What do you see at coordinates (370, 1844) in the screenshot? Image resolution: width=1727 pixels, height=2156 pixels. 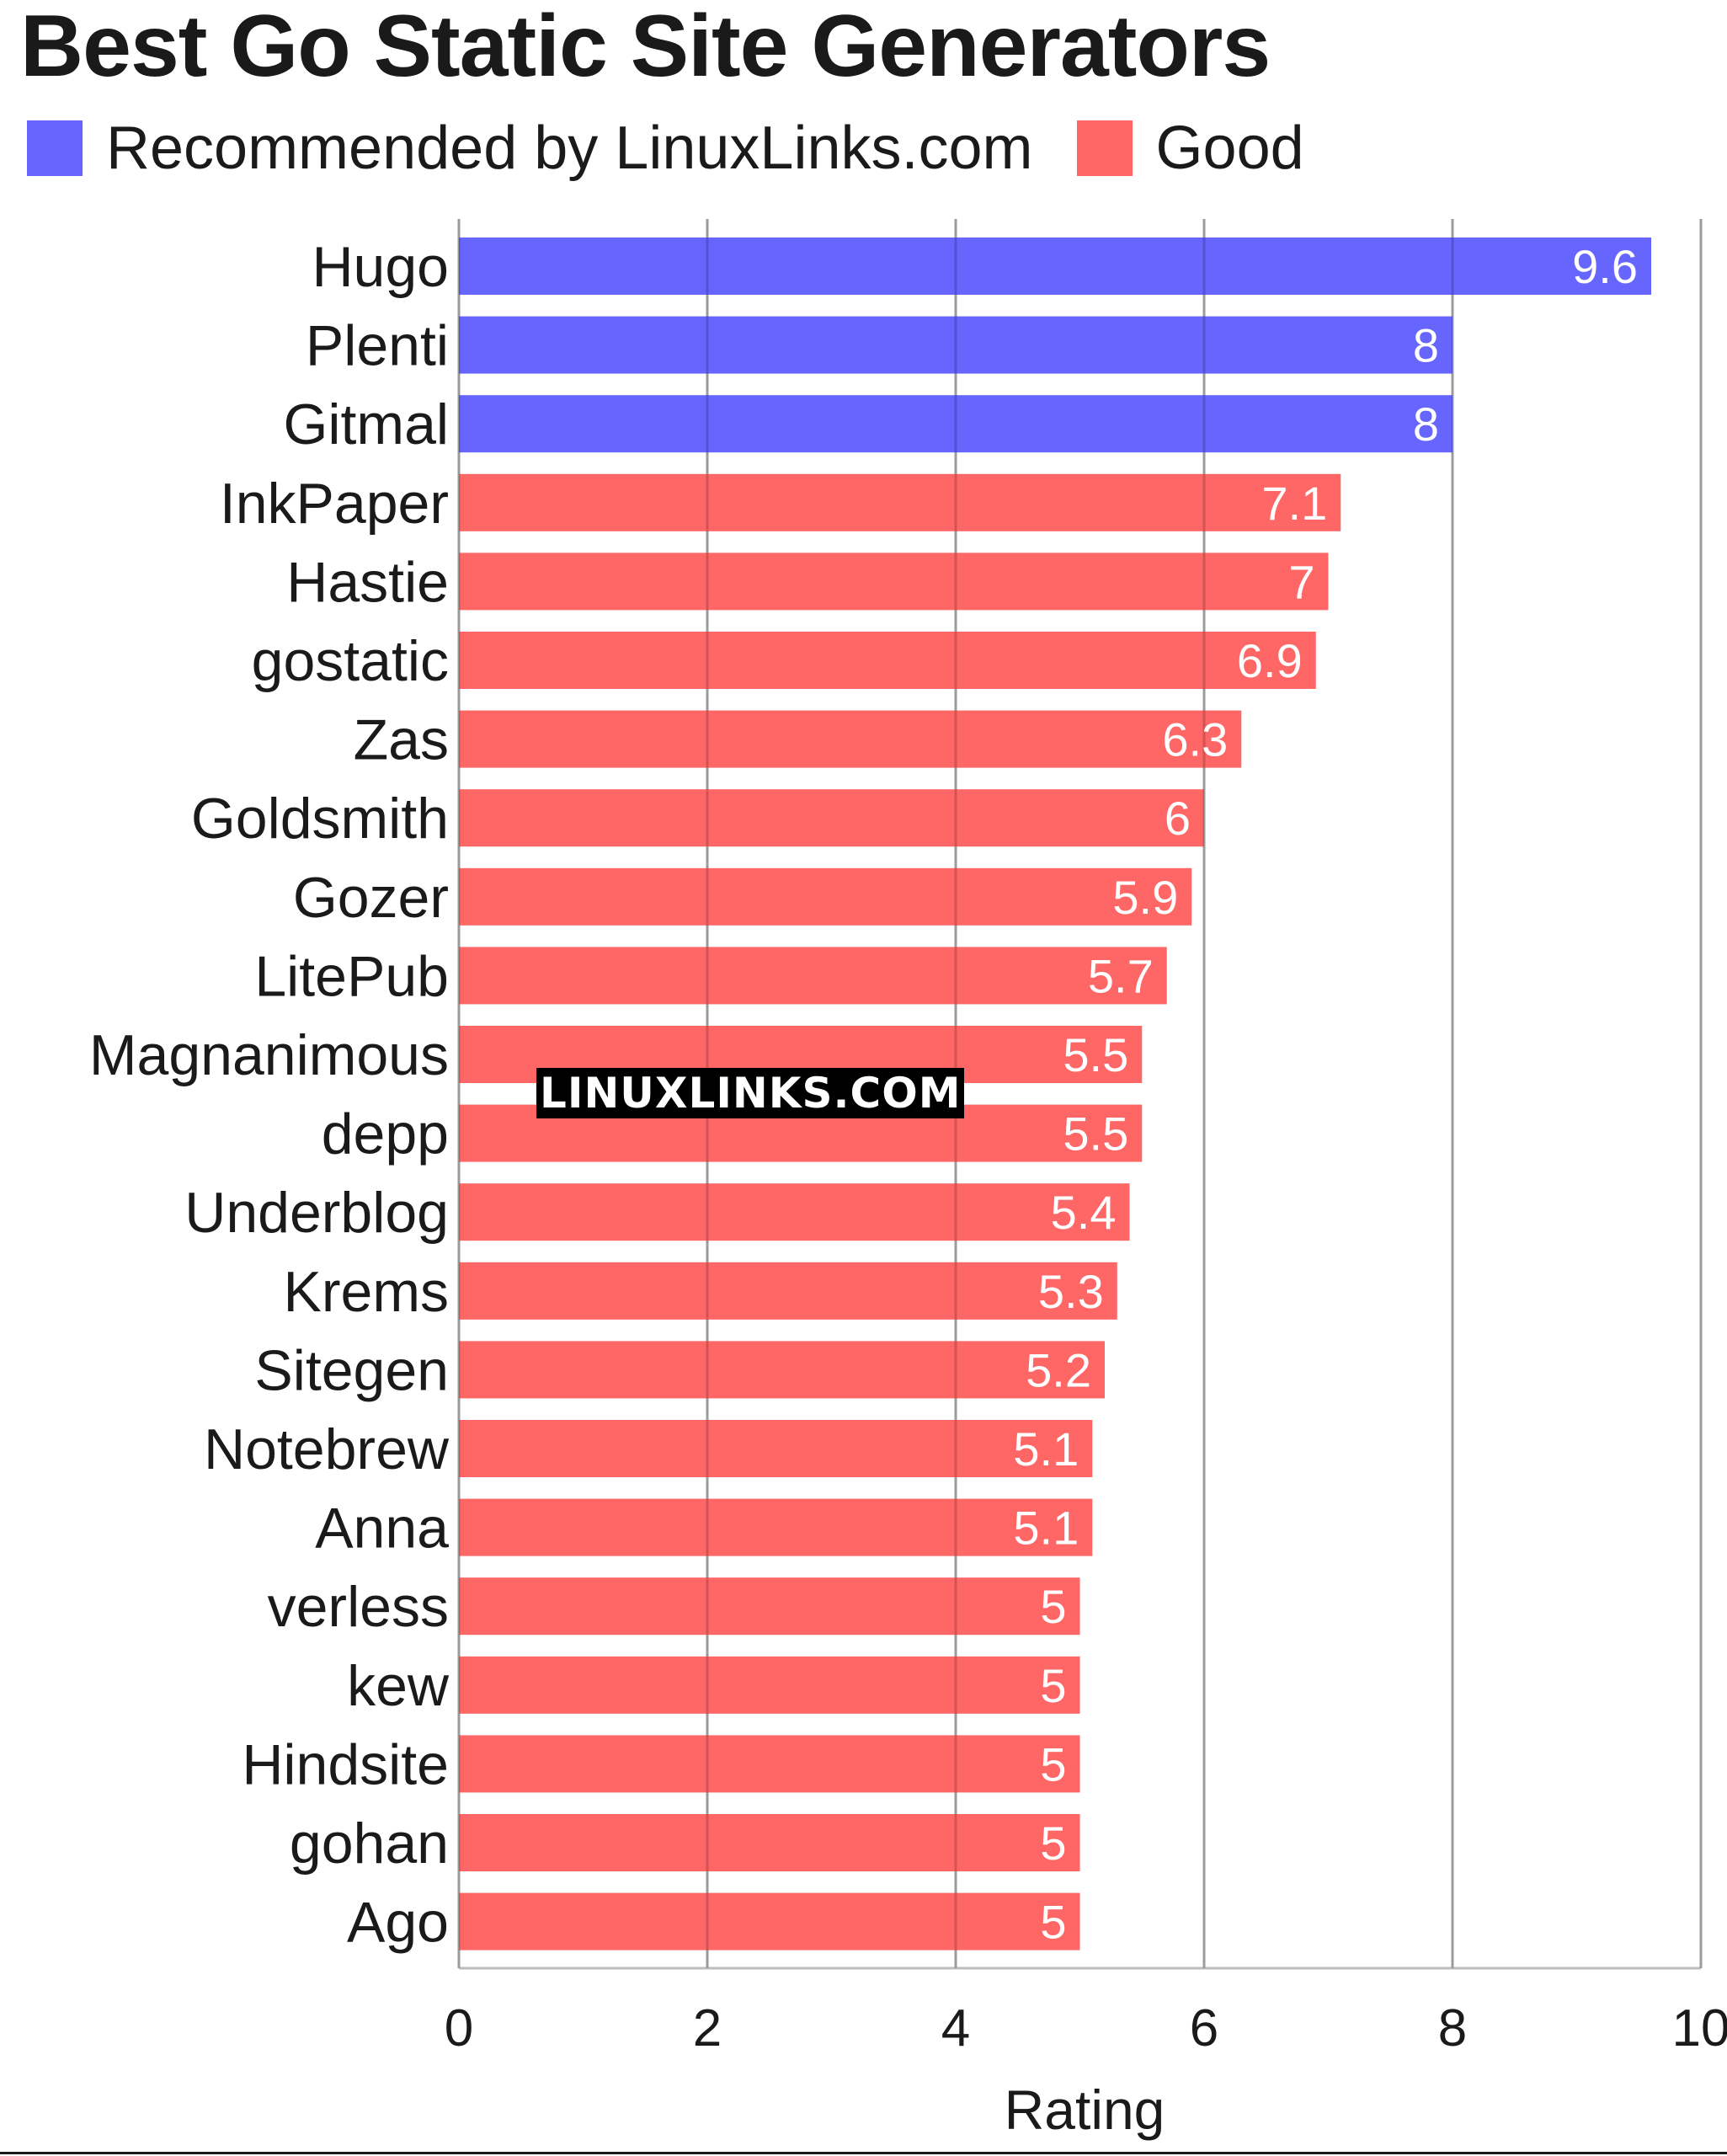 I see `category-label-gohan: gohan` at bounding box center [370, 1844].